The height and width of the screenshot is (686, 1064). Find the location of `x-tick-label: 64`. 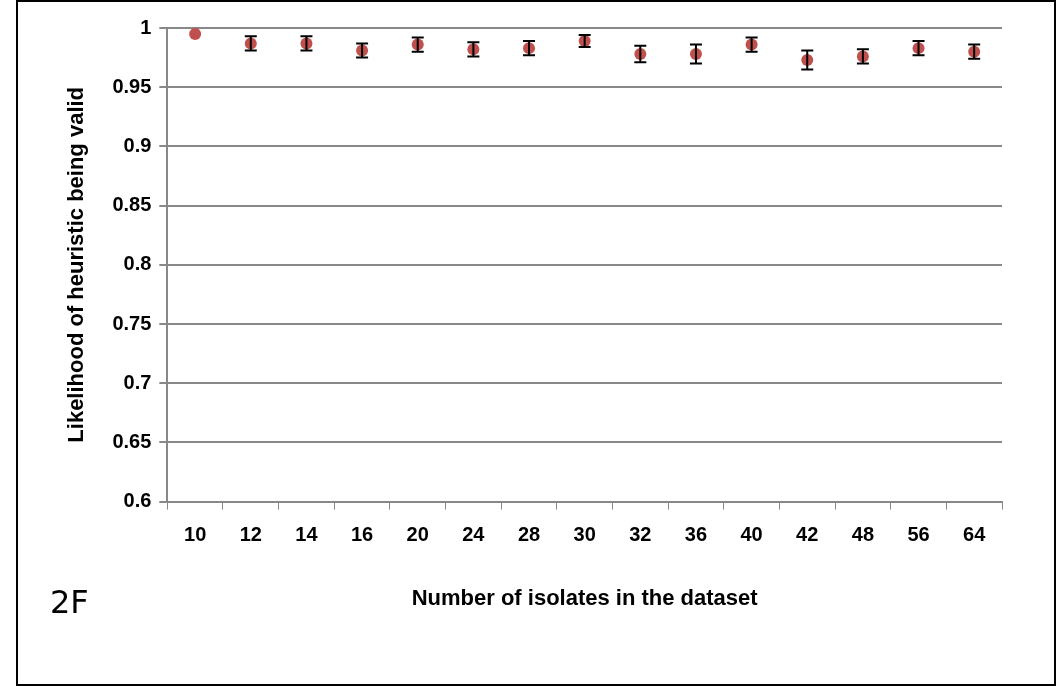

x-tick-label: 64 is located at coordinates (975, 534).